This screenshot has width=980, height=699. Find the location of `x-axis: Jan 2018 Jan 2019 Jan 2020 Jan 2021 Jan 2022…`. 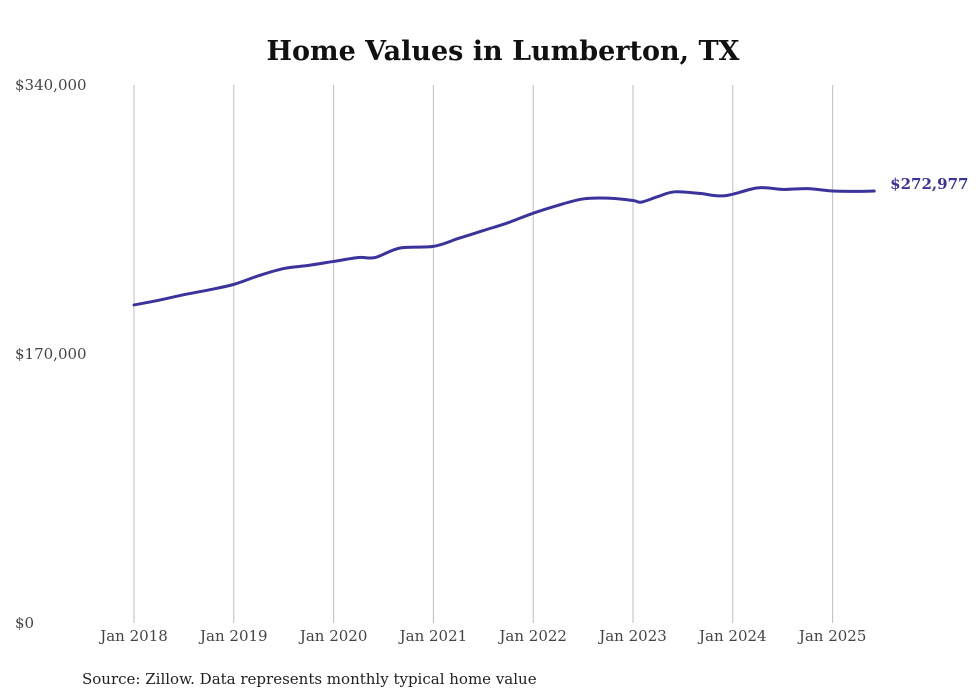

x-axis: Jan 2018 Jan 2019 Jan 2020 Jan 2021 Jan 2022… is located at coordinates (482, 636).